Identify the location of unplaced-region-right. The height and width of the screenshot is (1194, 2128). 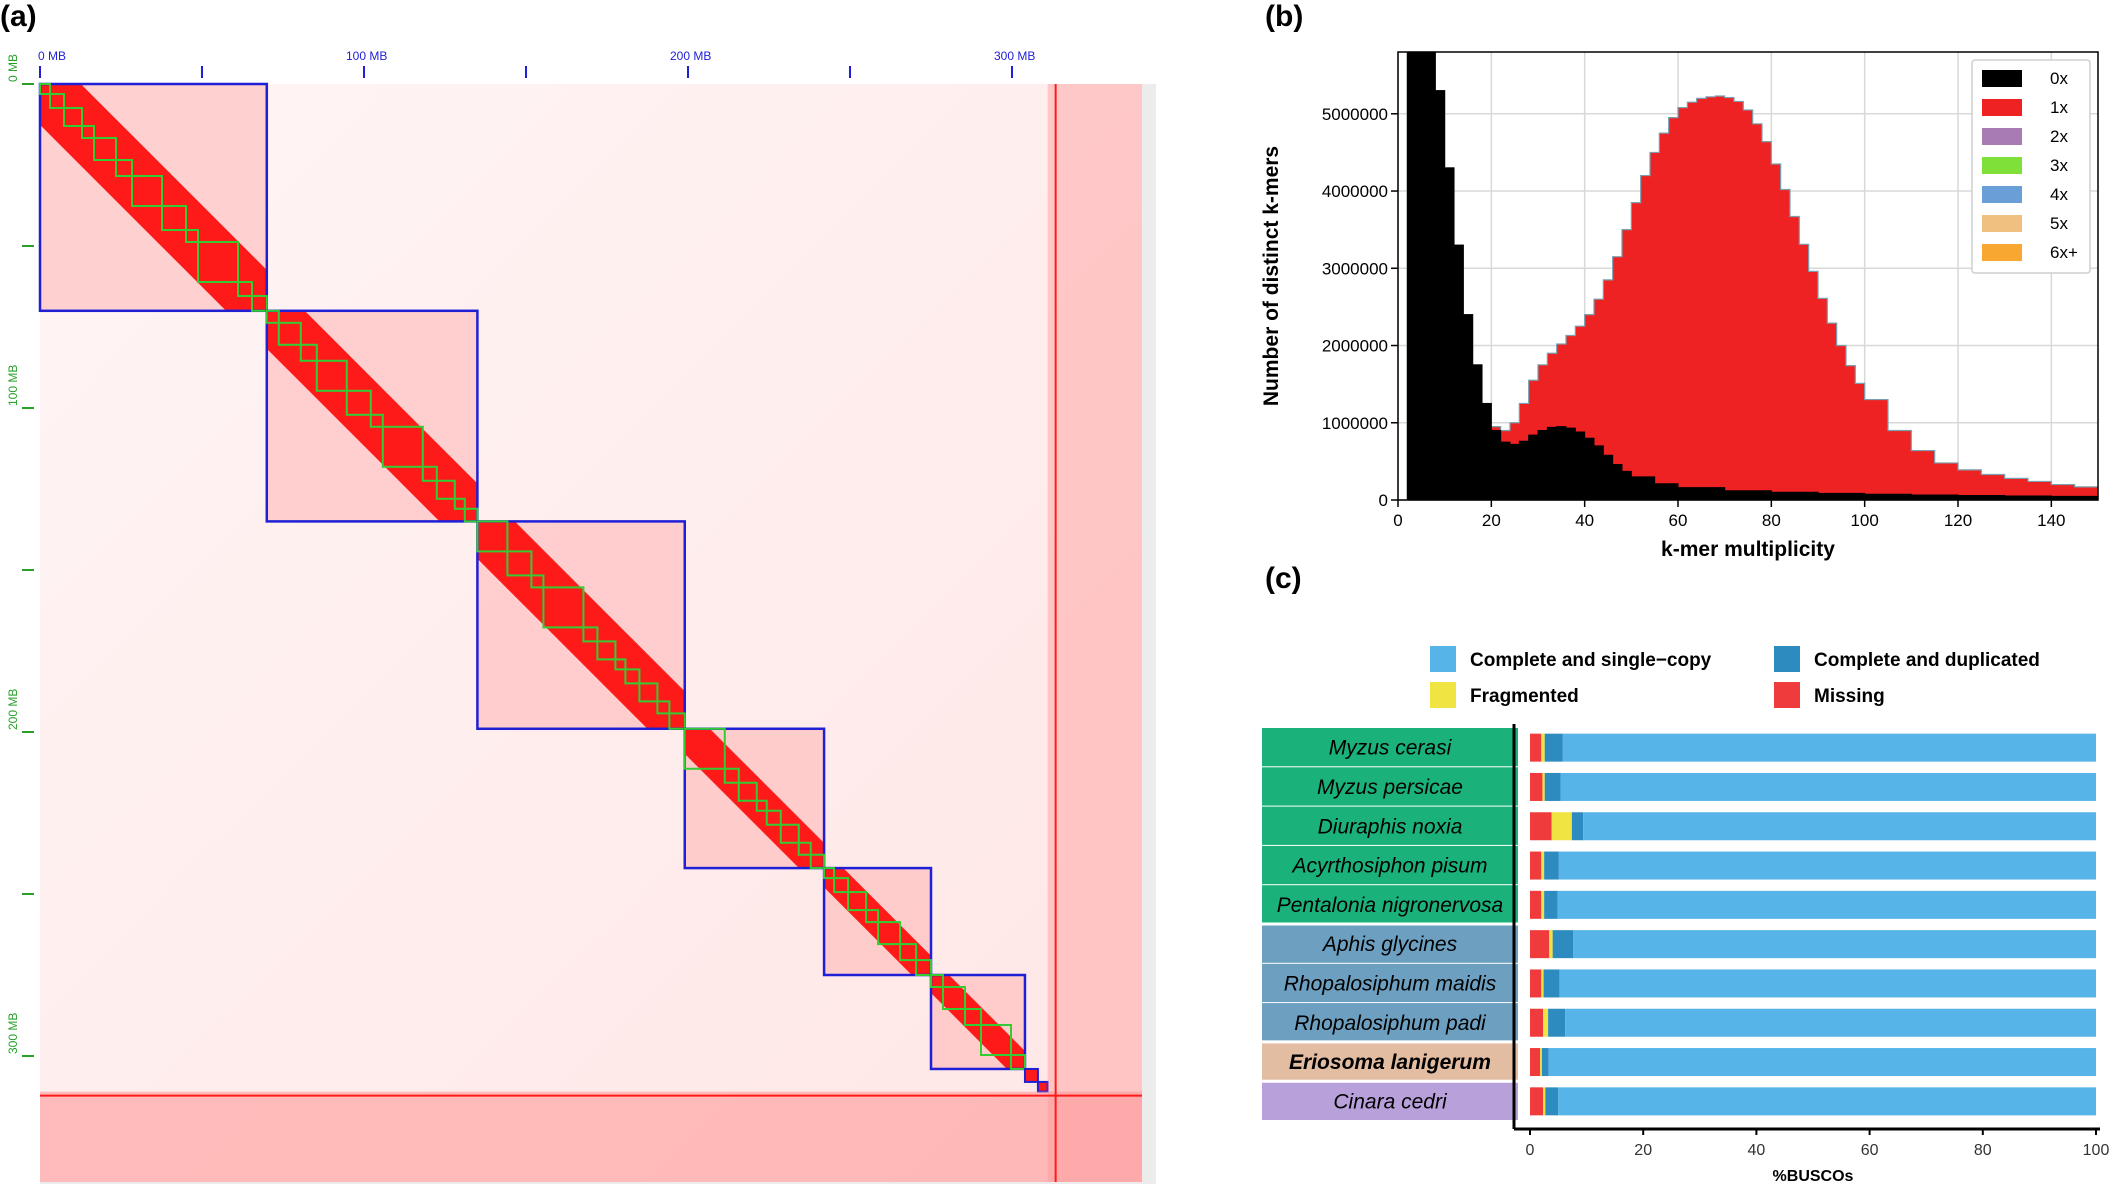
(1094, 633).